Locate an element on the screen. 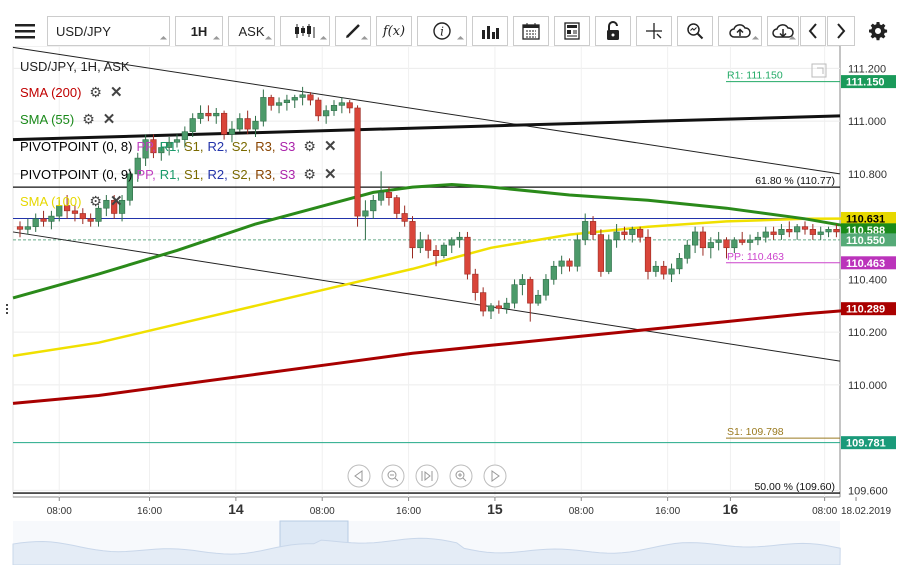 The height and width of the screenshot is (565, 899). candlestick-icon is located at coordinates (305, 31).